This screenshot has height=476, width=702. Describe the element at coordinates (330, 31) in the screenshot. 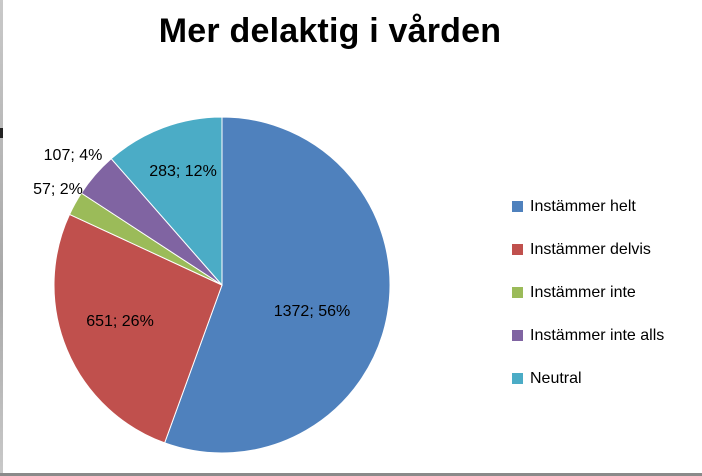

I see `chart-title: Mer delaktig i vården` at that location.